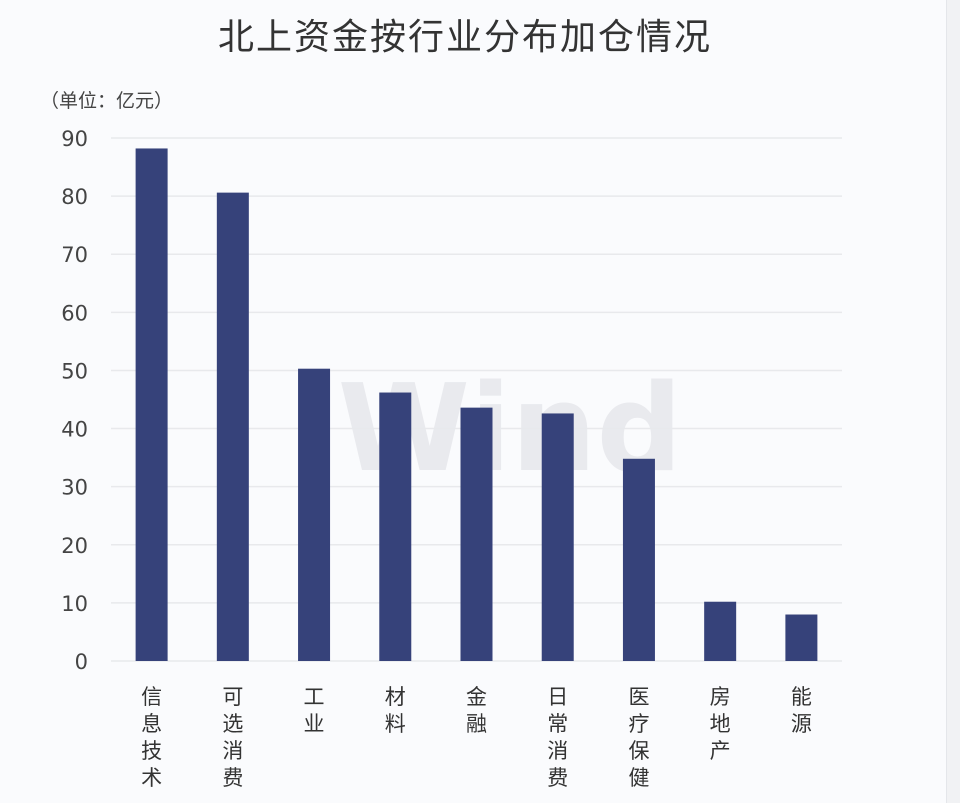  I want to click on x-tick-label: 选, so click(232, 724).